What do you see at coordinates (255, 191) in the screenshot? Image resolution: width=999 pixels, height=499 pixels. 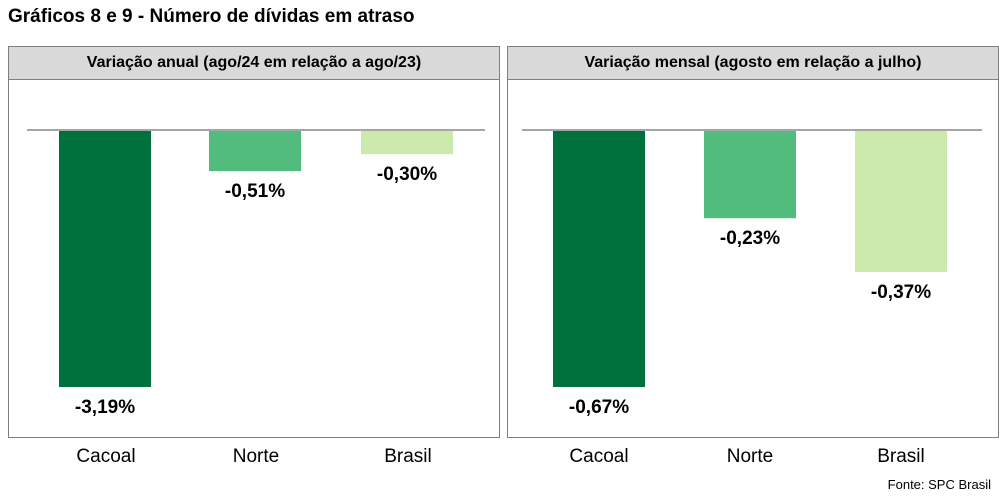 I see `data-label-norte: -0,51%` at bounding box center [255, 191].